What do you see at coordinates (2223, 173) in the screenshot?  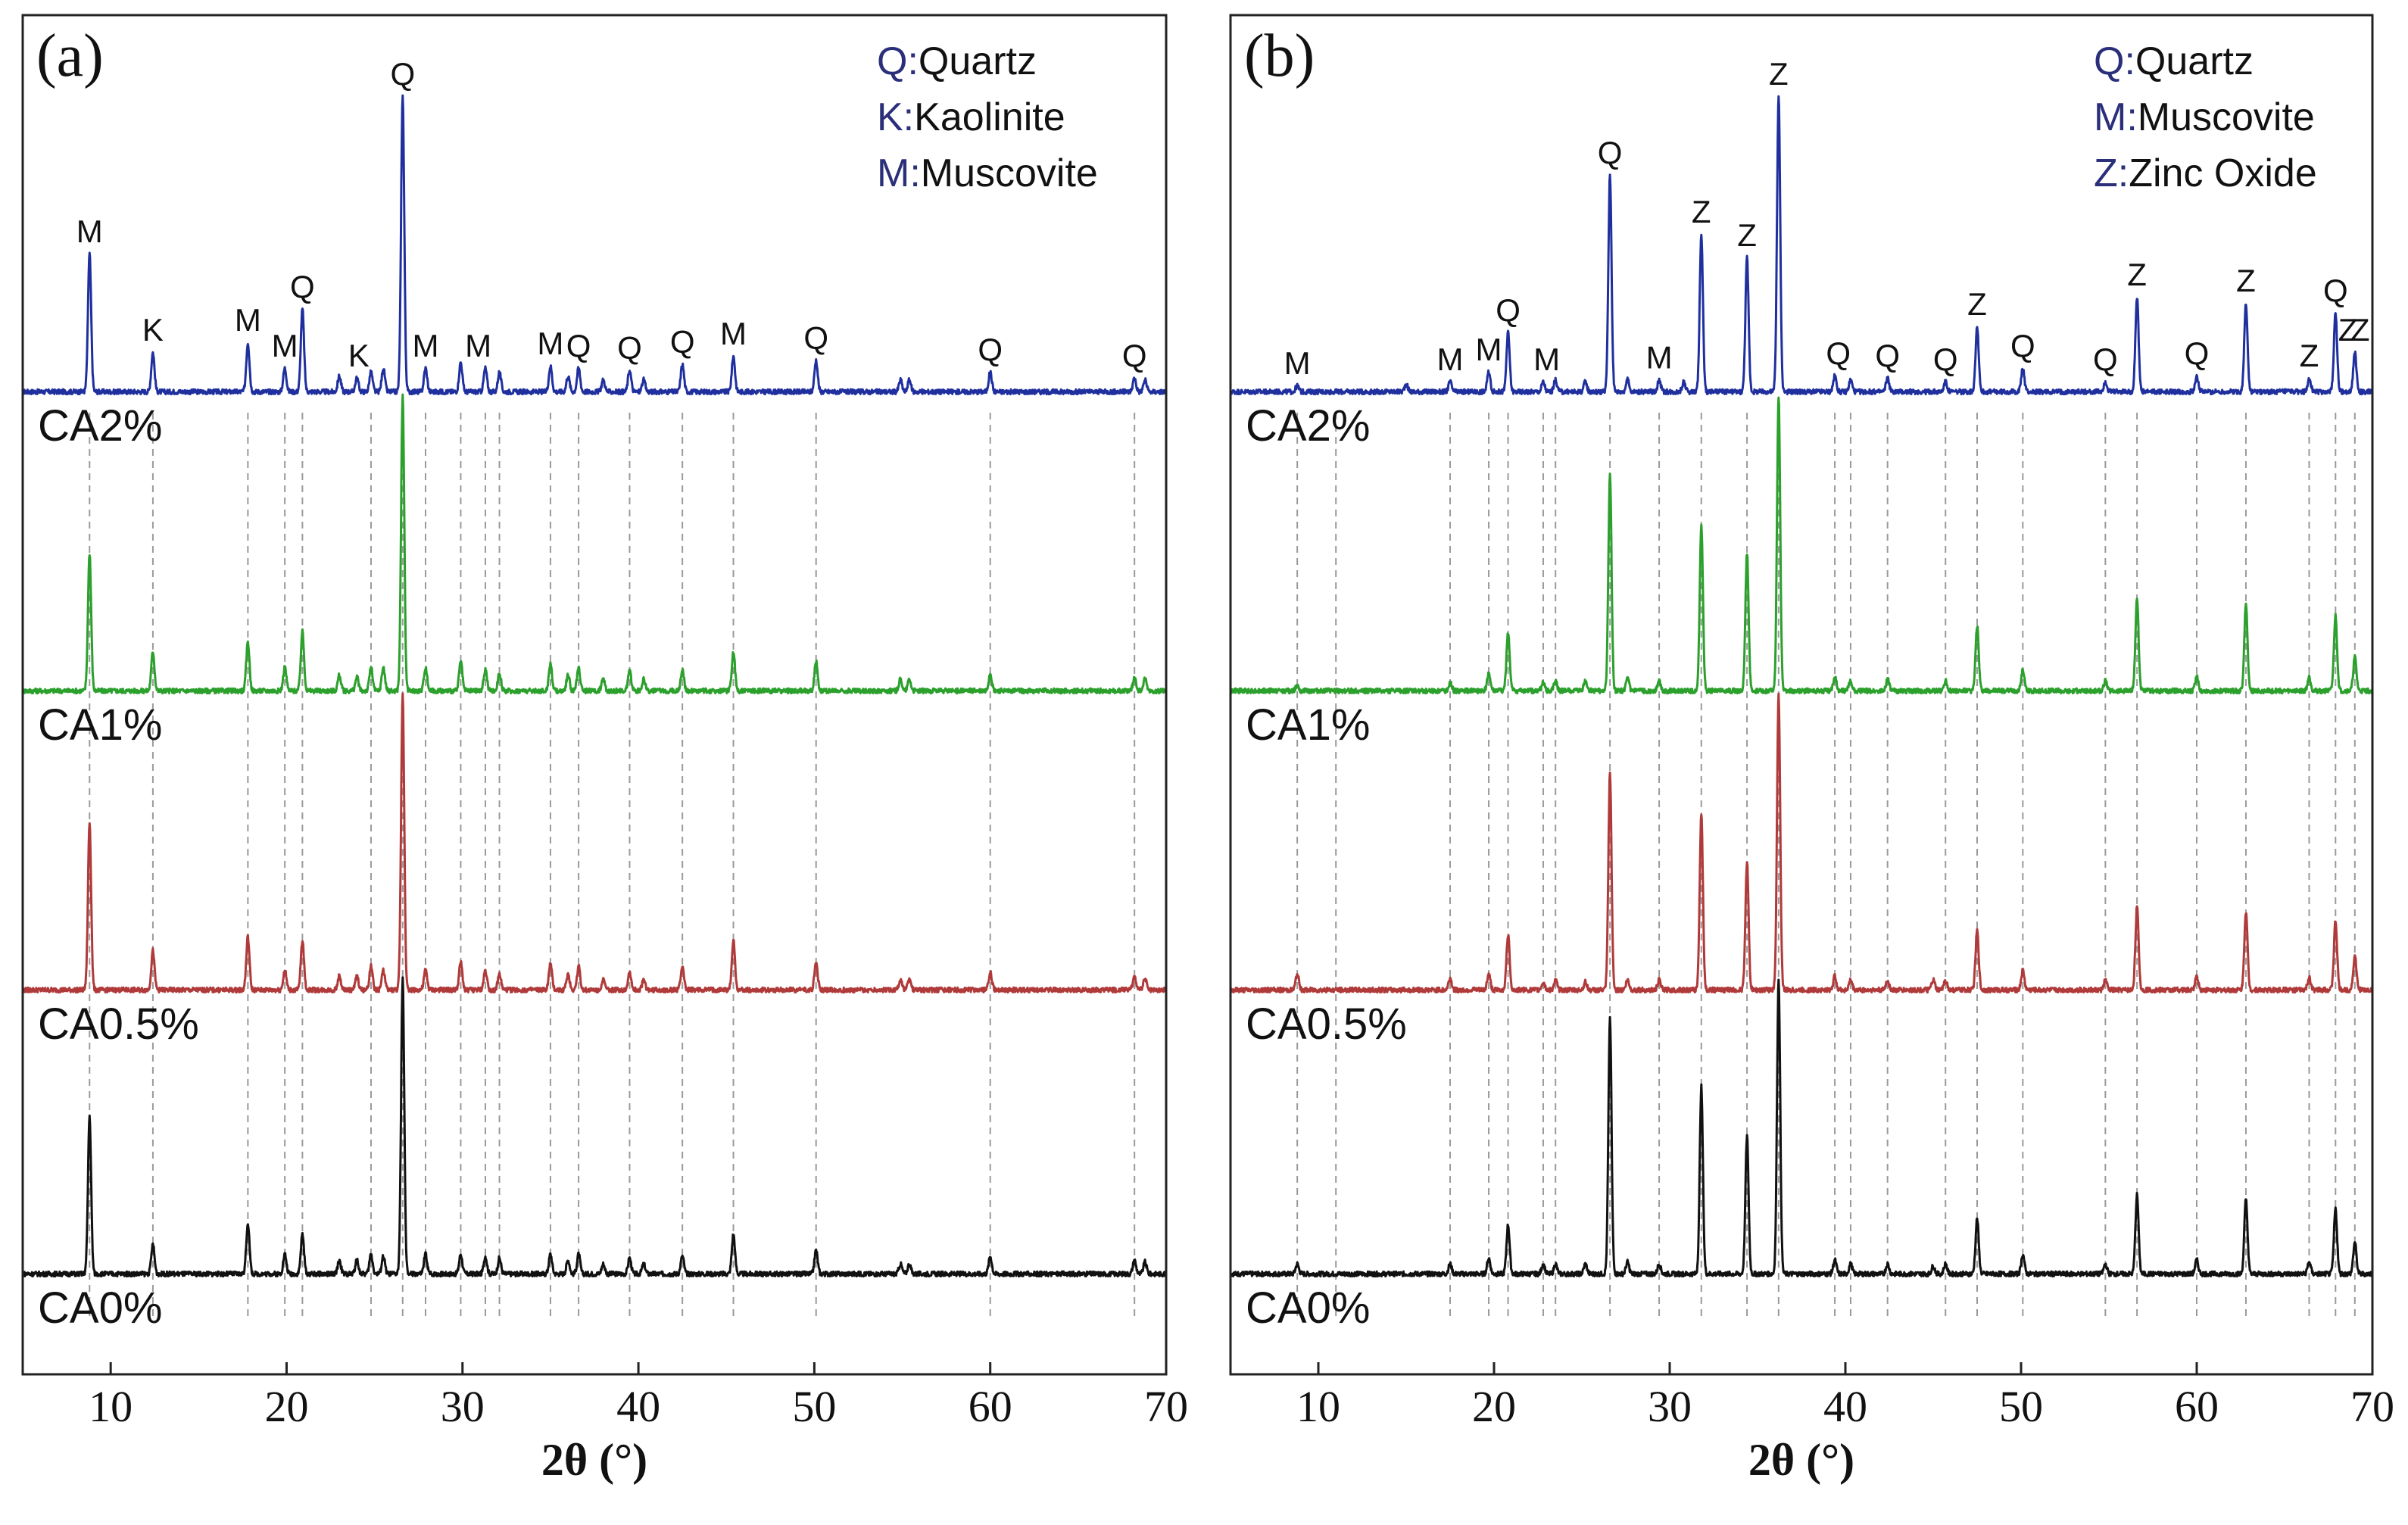 I see `legend-name: Zinc Oxide` at bounding box center [2223, 173].